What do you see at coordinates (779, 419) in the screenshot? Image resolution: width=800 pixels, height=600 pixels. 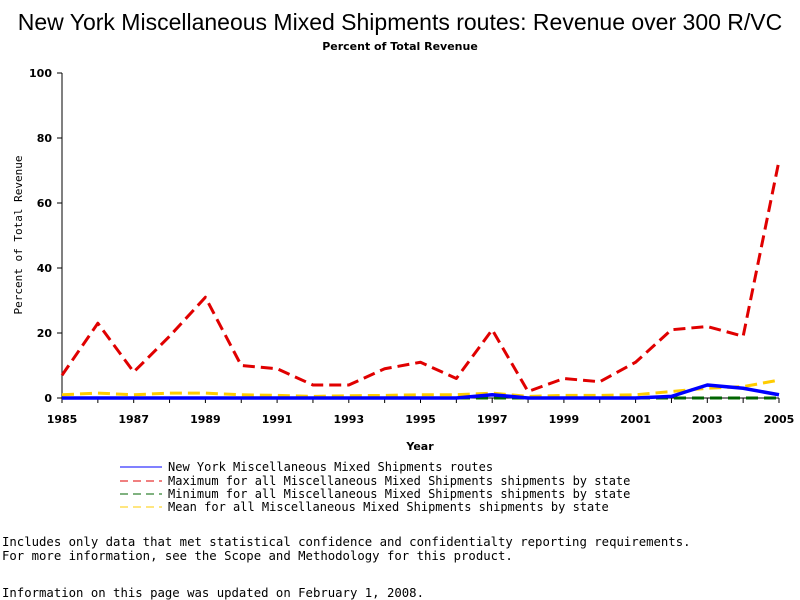 I see `x-tick-label: 2005` at bounding box center [779, 419].